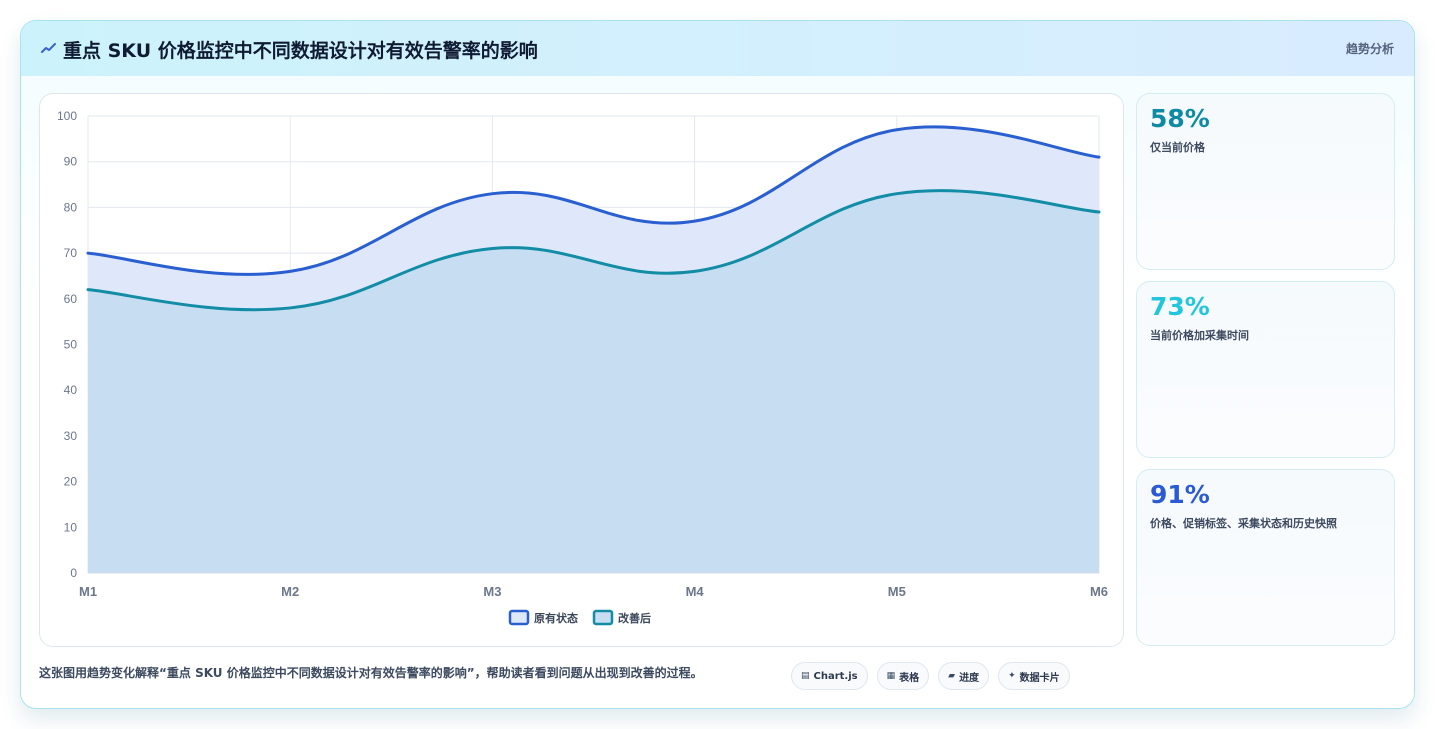  Describe the element at coordinates (71, 253) in the screenshot. I see `y-tick-label: 70` at that location.